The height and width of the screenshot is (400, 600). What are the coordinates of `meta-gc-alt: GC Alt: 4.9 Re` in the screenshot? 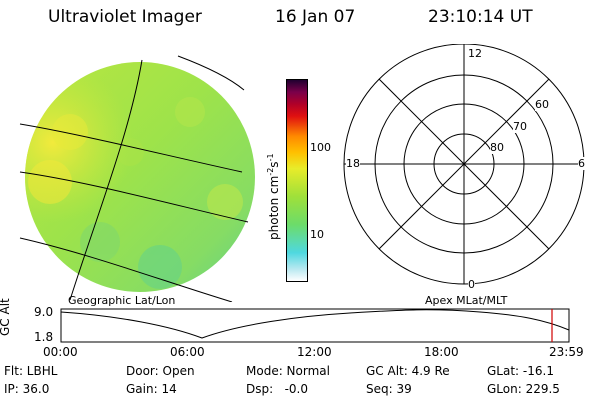 It's located at (408, 371).